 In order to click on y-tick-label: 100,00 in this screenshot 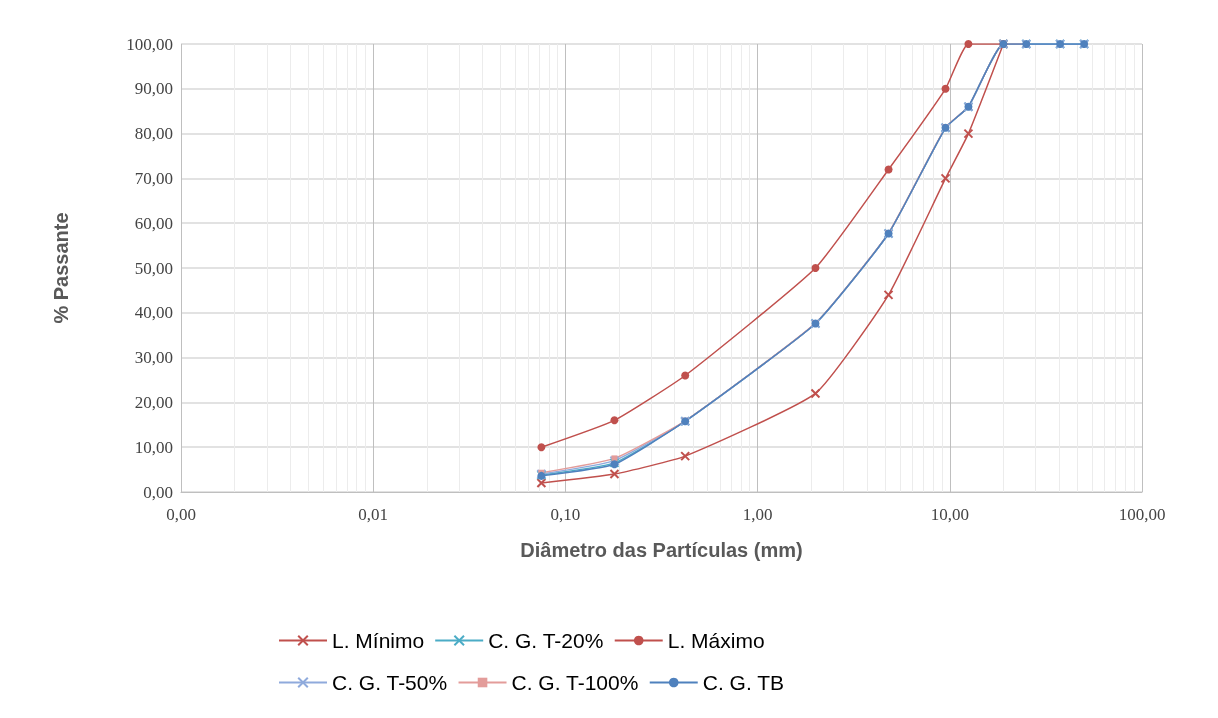, I will do `click(149, 44)`.